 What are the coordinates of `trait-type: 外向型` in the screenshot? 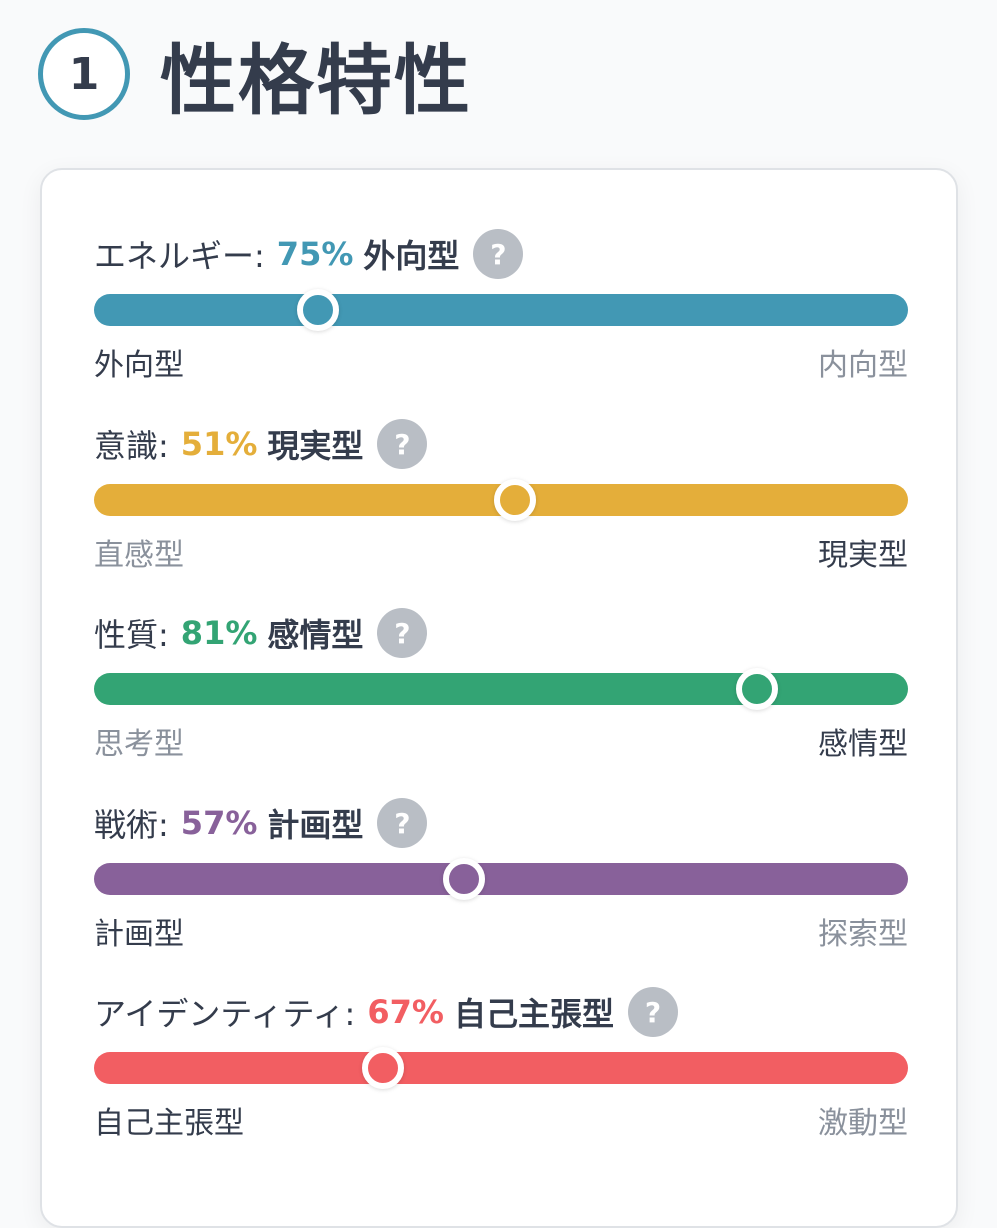 It's located at (411, 256).